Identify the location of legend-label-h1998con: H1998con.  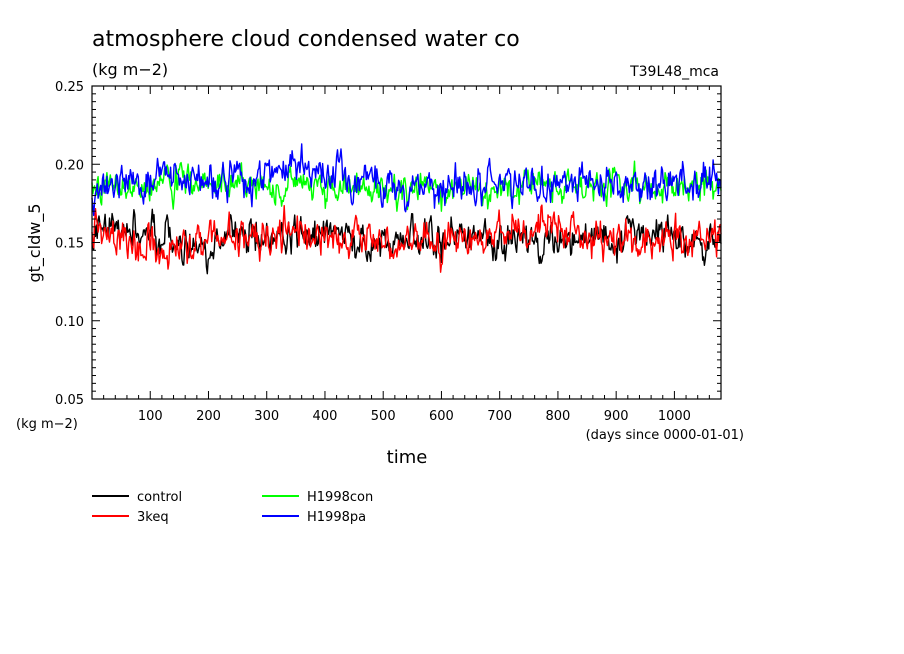
(340, 497).